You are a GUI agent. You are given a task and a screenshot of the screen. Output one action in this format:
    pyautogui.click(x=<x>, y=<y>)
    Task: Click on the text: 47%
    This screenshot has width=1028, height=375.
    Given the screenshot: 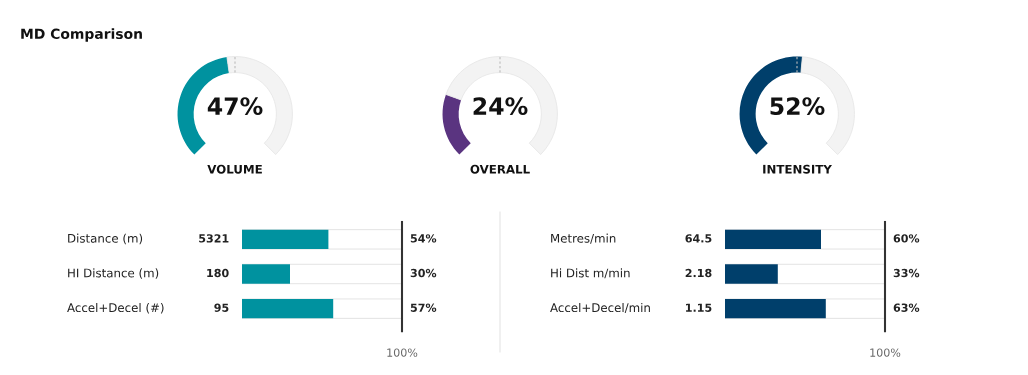 What is the action you would take?
    pyautogui.click(x=235, y=106)
    